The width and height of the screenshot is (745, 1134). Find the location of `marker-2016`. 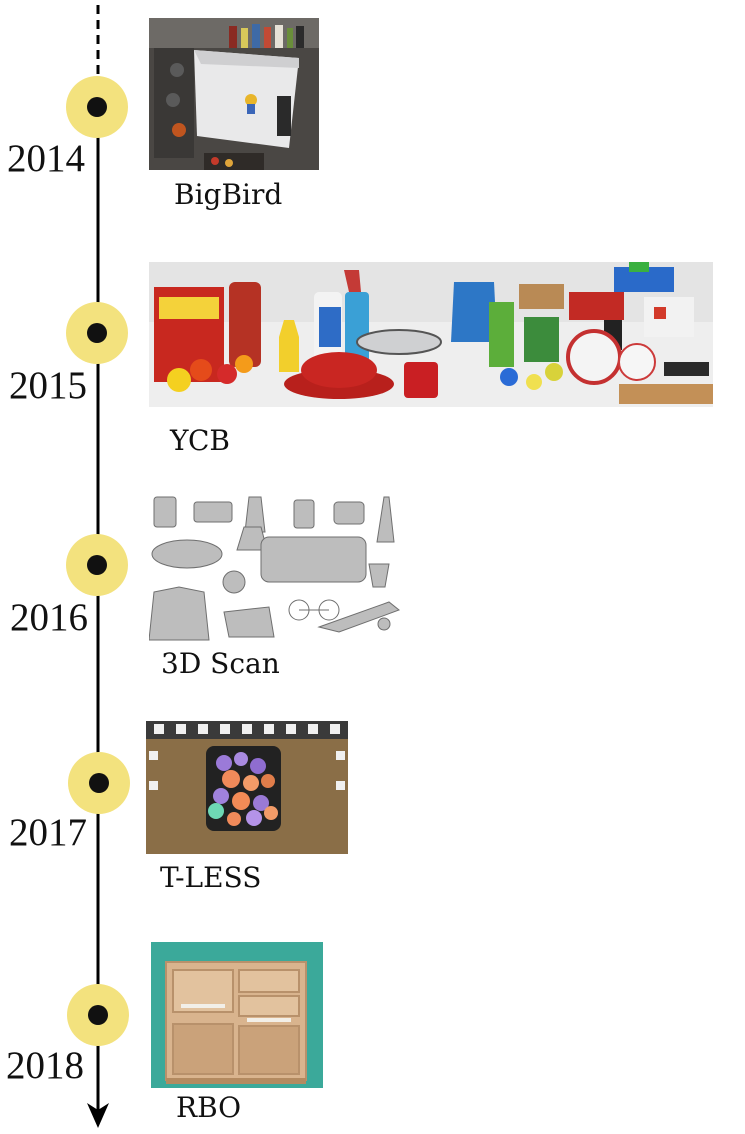

marker-2016 is located at coordinates (97, 565).